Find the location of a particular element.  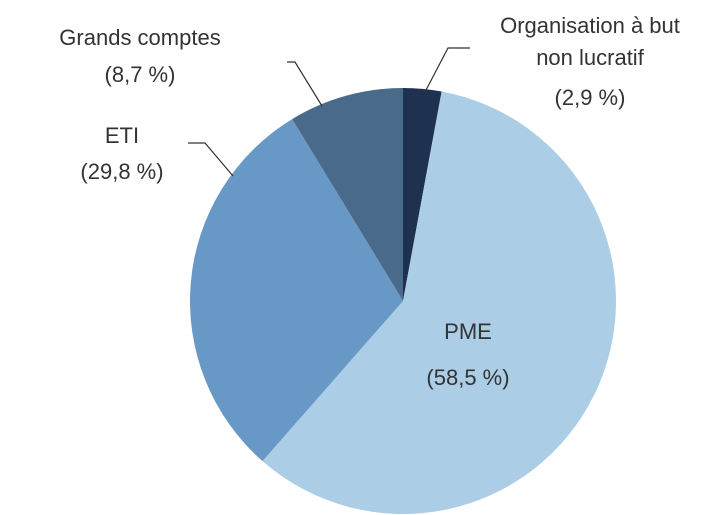

slice-label: (58,5 %) is located at coordinates (468, 377).